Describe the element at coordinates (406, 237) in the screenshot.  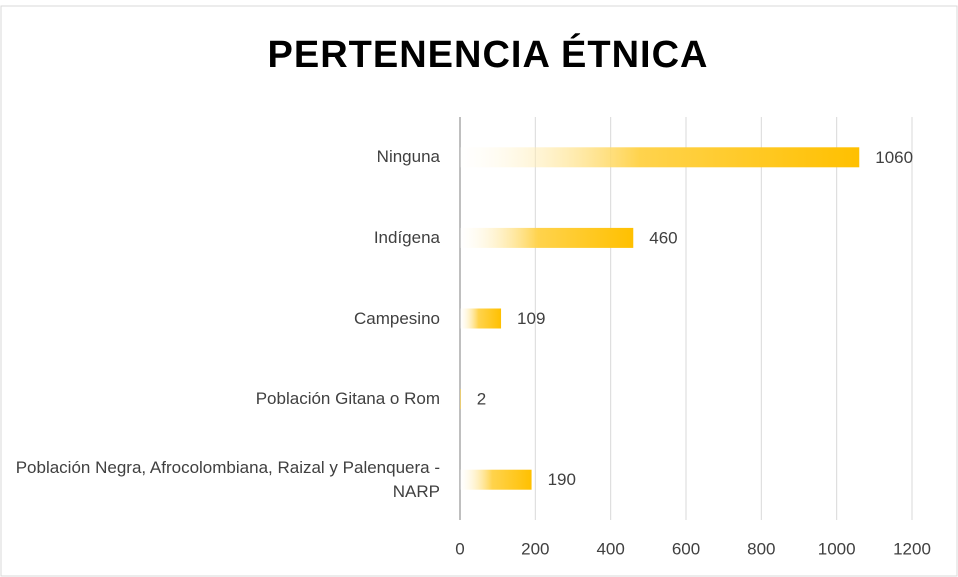
I see `y-tick-label: Indígena` at that location.